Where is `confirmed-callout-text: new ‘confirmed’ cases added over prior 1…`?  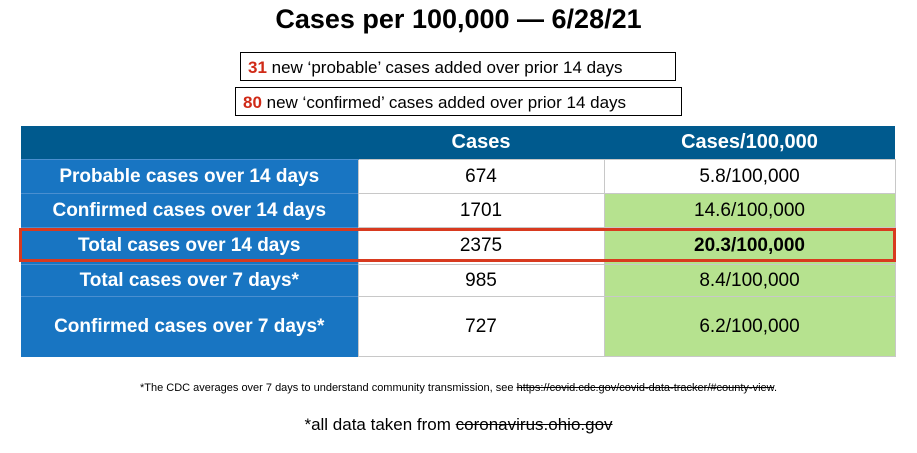
confirmed-callout-text: new ‘confirmed’ cases added over prior 1… is located at coordinates (444, 102).